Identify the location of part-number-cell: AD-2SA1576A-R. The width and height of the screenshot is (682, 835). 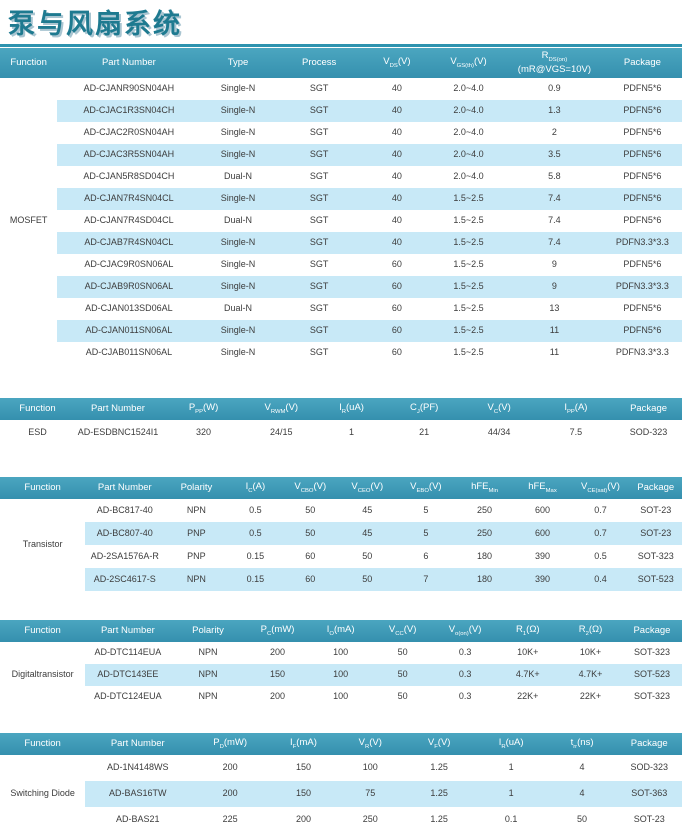
(125, 557).